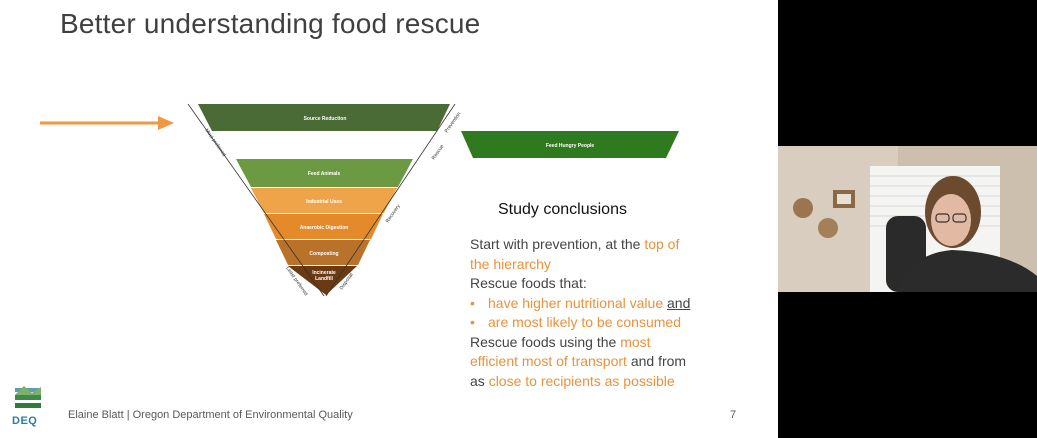 Image resolution: width=1037 pixels, height=438 pixels. I want to click on deq-logo-icon, so click(28, 397).